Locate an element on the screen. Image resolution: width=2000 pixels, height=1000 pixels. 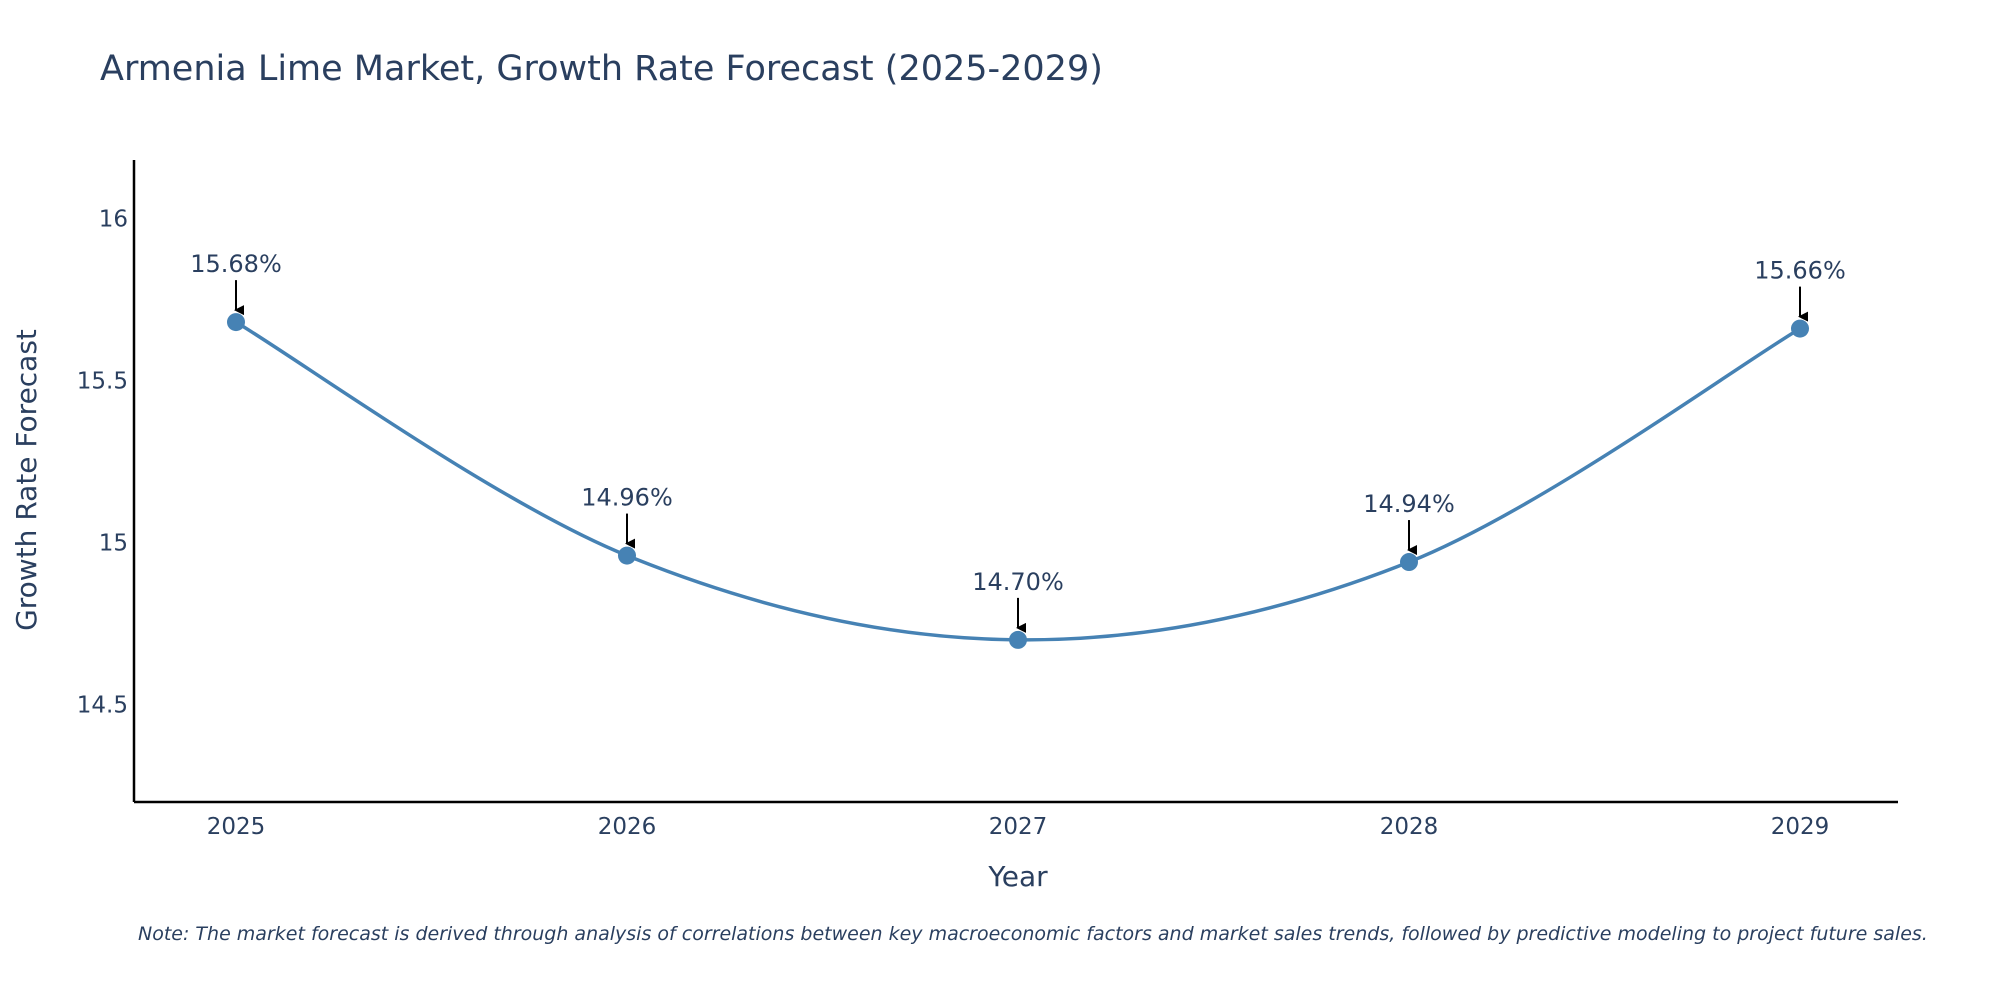
x-tick-label: 2028 is located at coordinates (1409, 827).